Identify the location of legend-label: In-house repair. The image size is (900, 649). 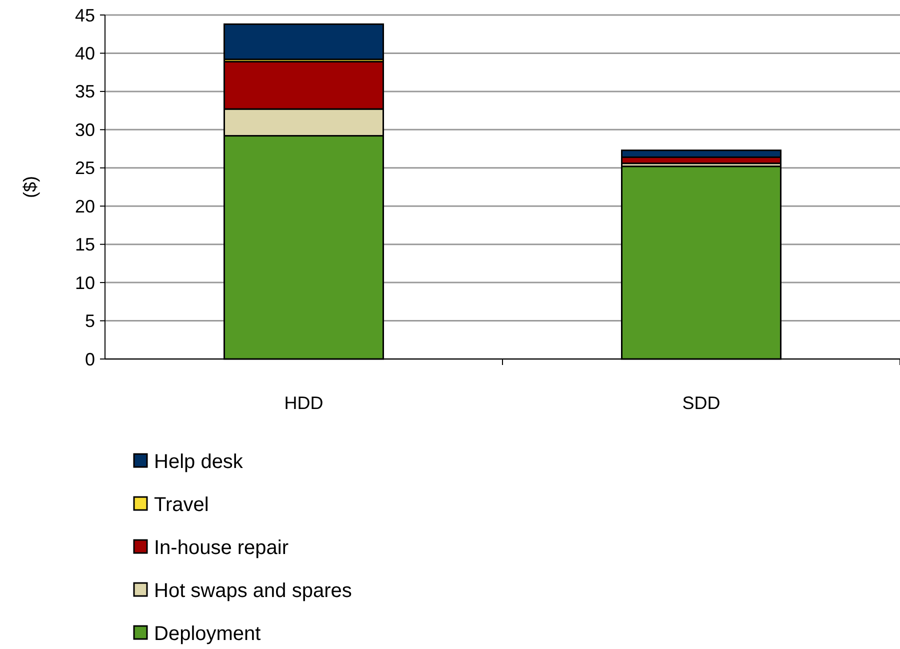
(221, 548).